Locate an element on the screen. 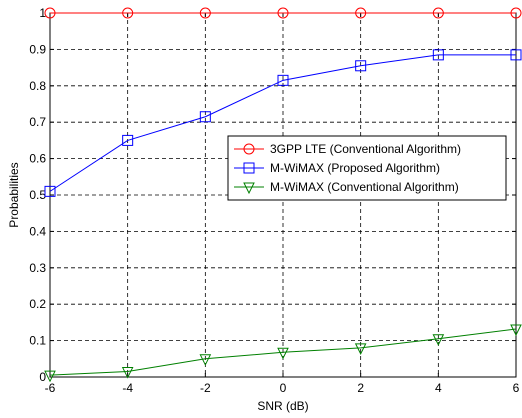 This screenshot has height=418, width=522. legend-label: M-WiMAX (Conventional Algorithm) is located at coordinates (364, 187).